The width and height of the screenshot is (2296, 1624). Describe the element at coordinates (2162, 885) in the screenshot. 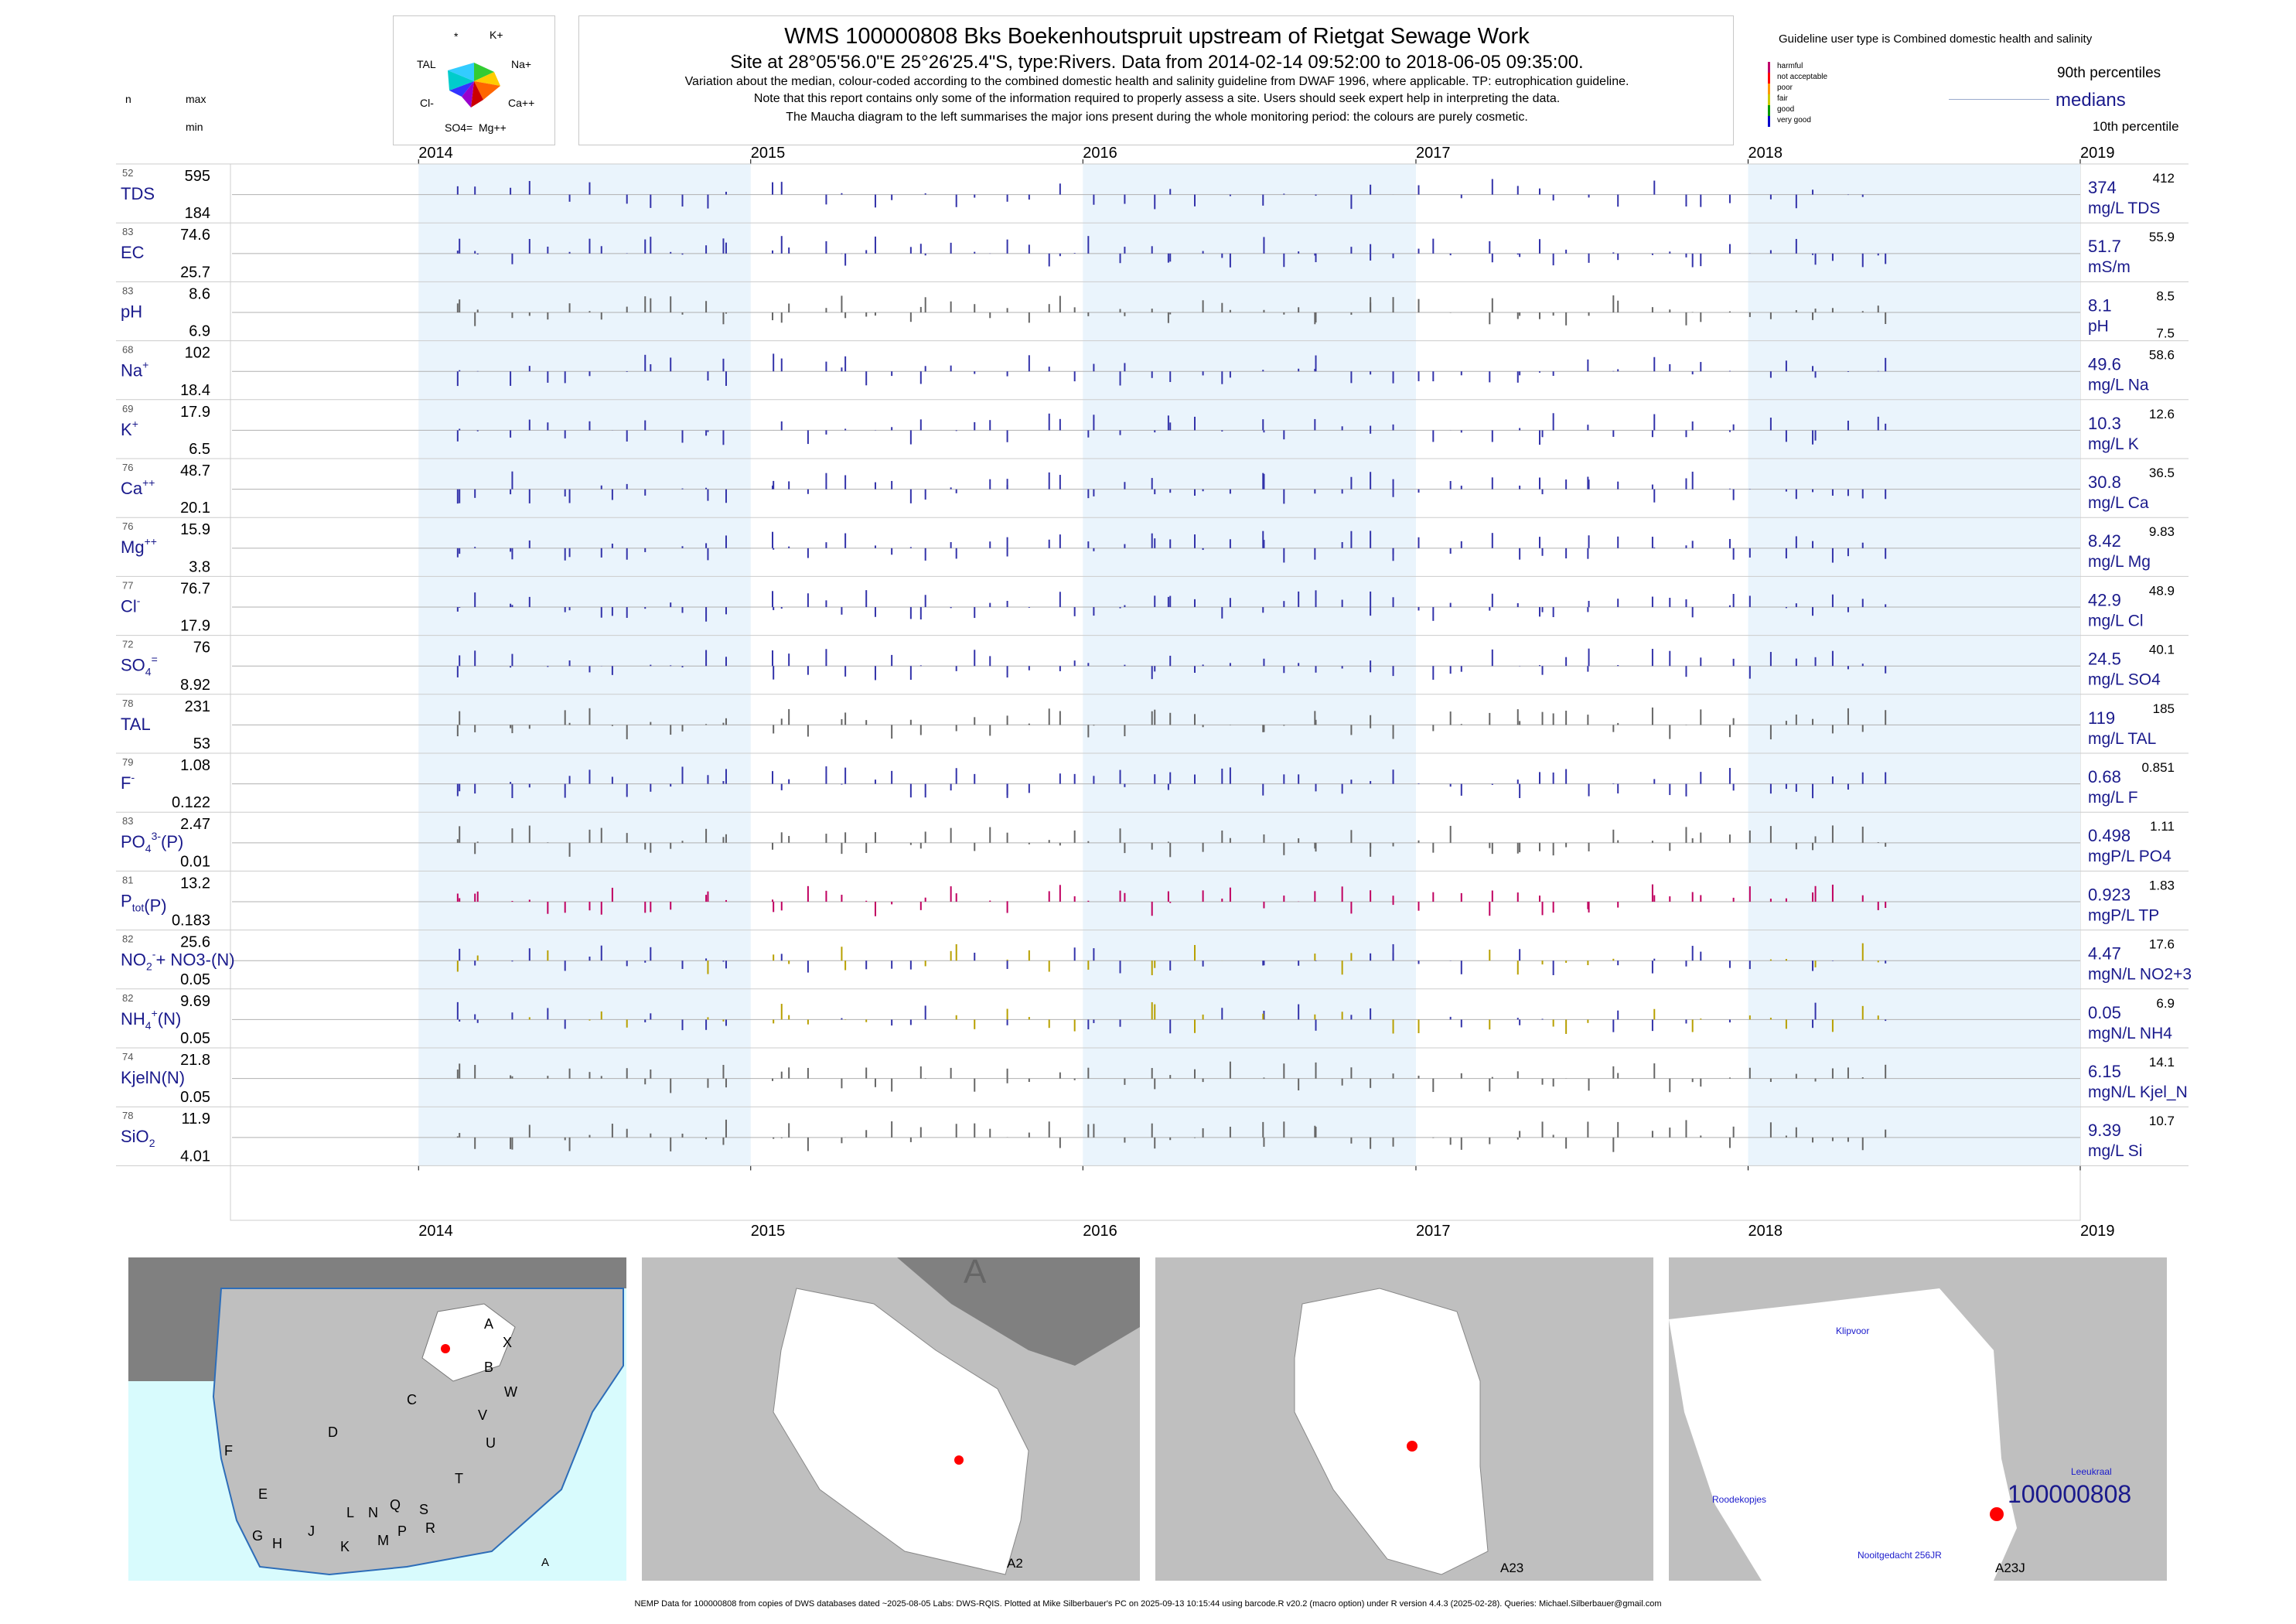

I see `row-p90-TP: 1.83` at that location.